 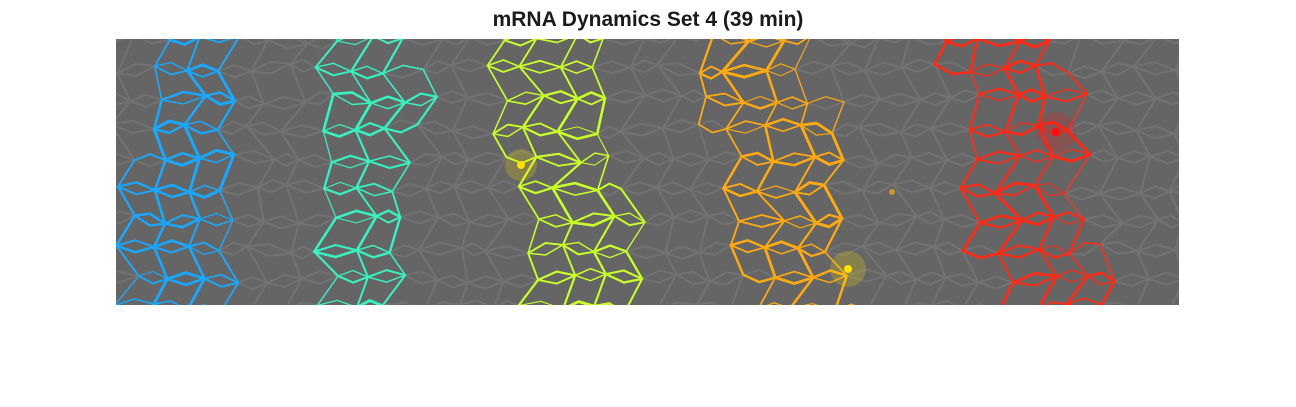 I want to click on figure-title: mRNA Dynamics Set 4 (39 min), so click(x=648, y=19).